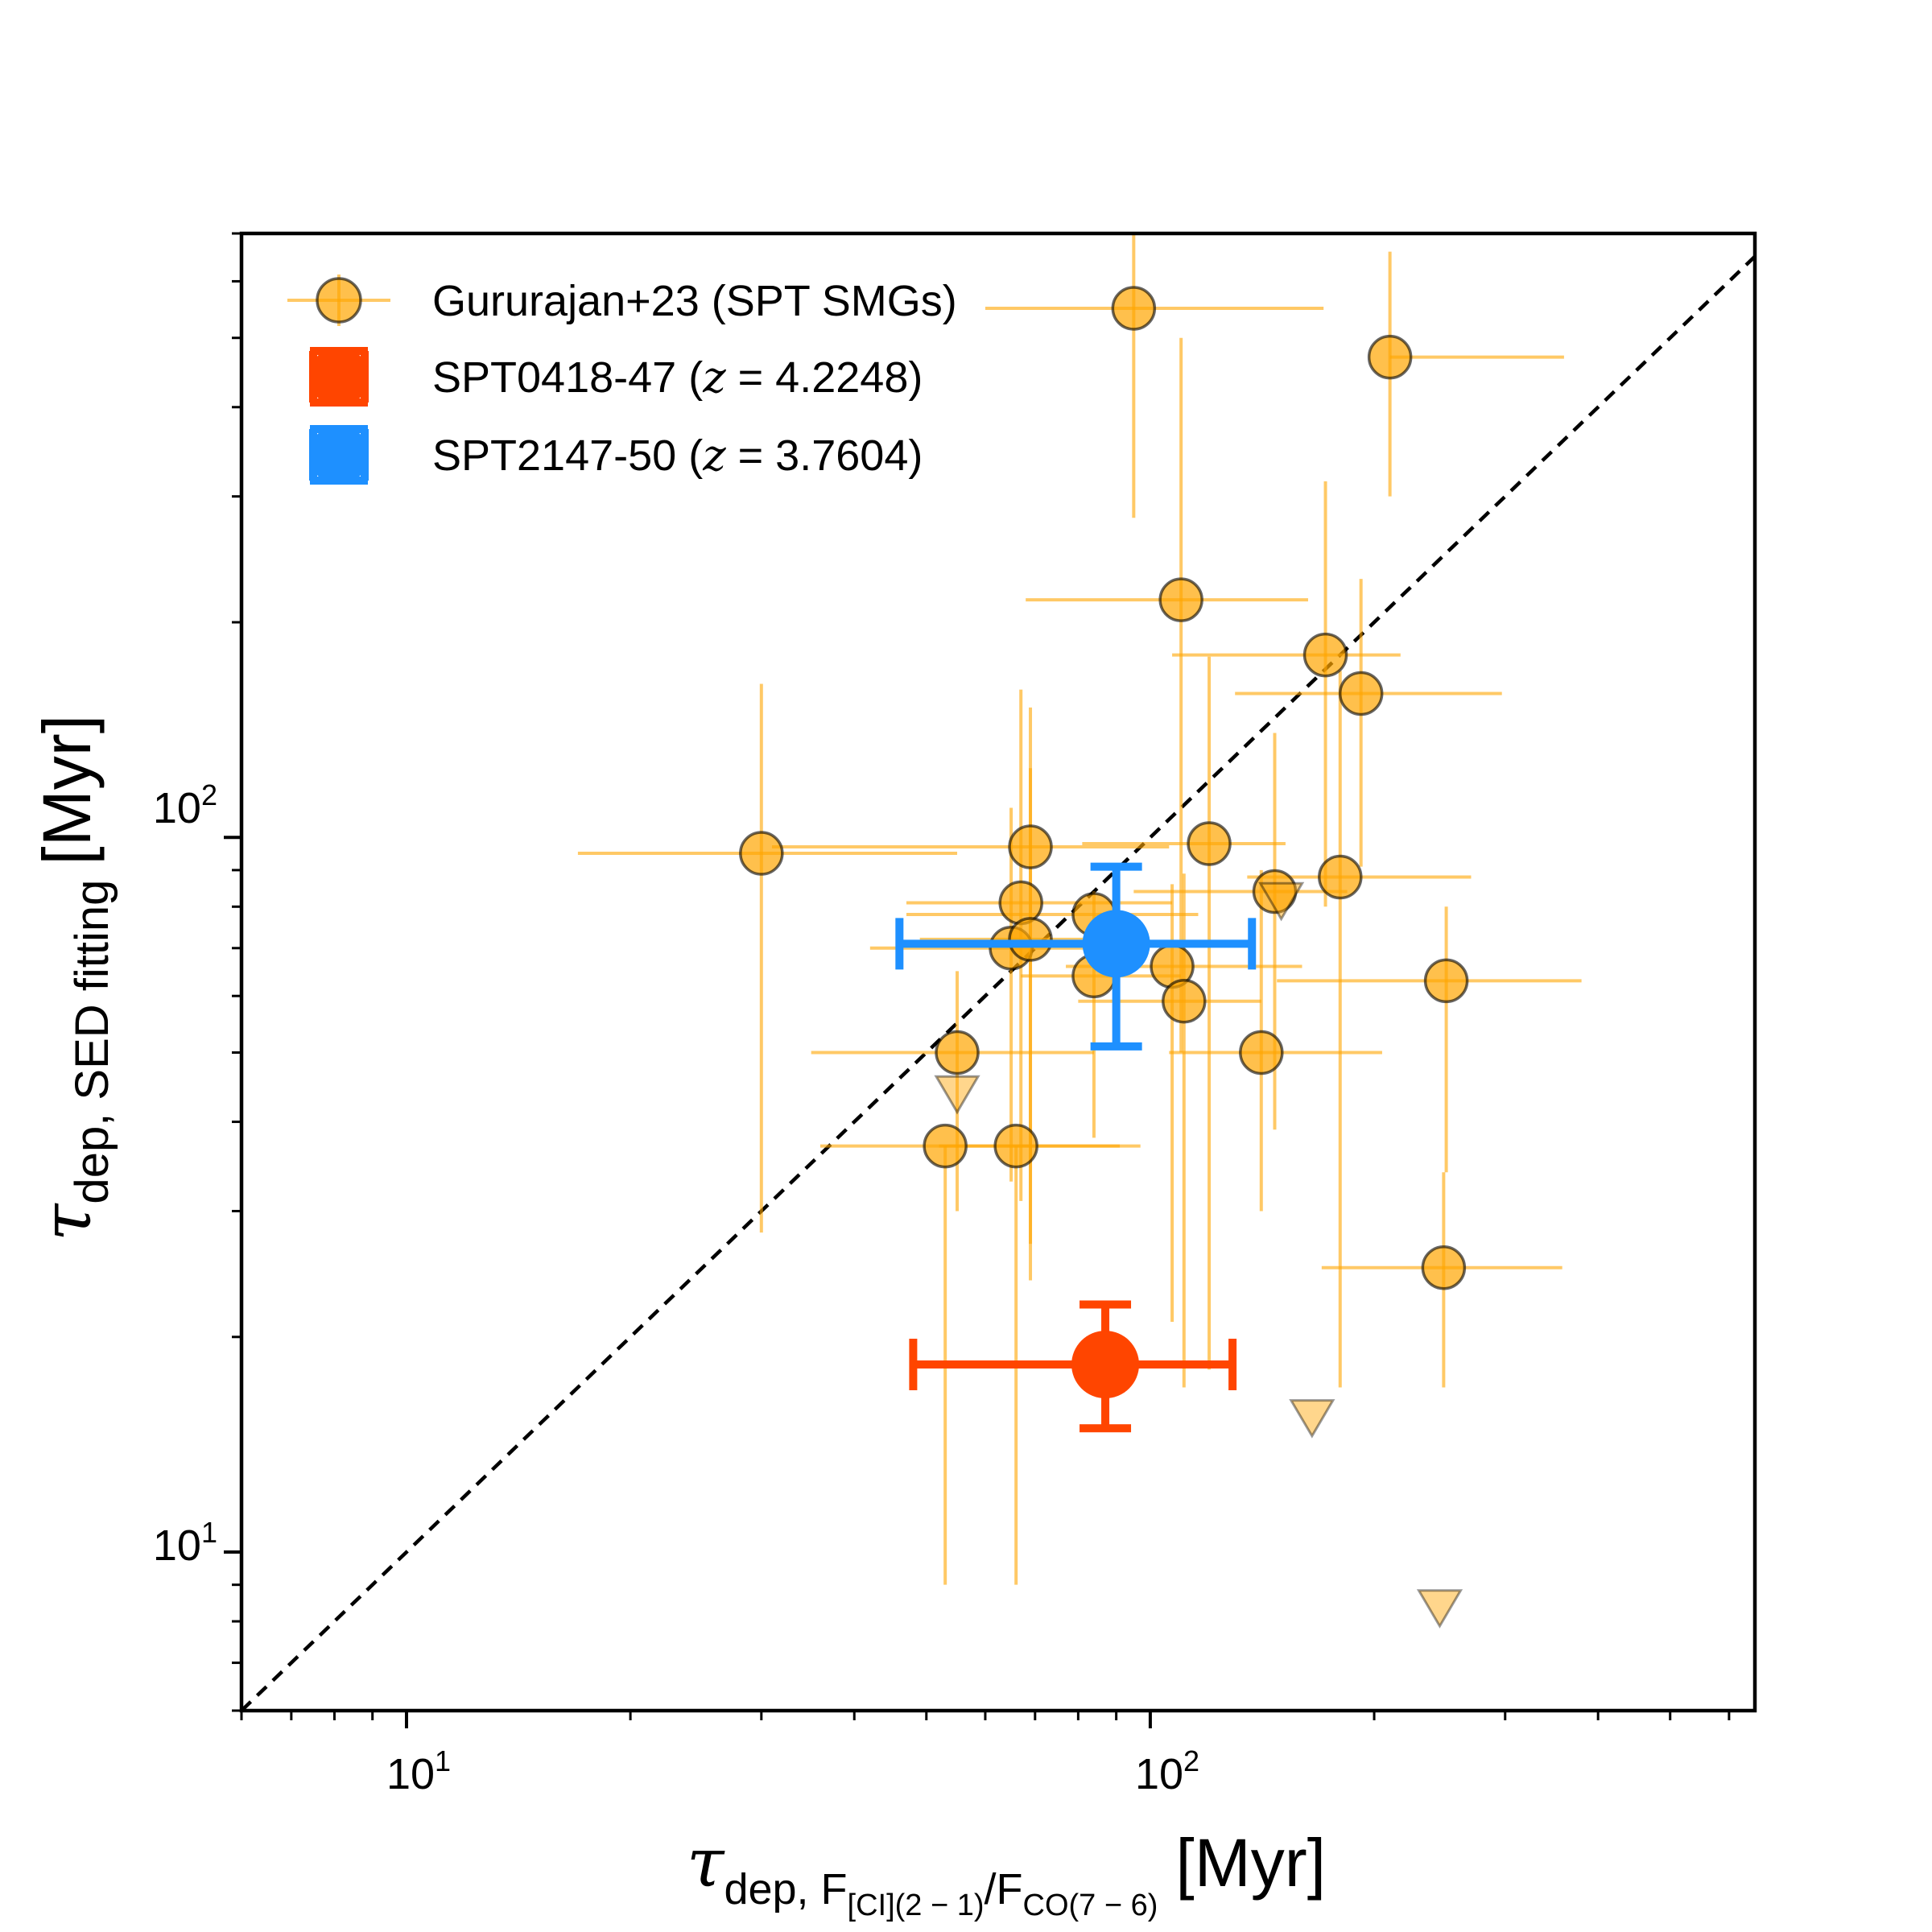  What do you see at coordinates (1105, 1365) in the screenshot?
I see `spt0418-point` at bounding box center [1105, 1365].